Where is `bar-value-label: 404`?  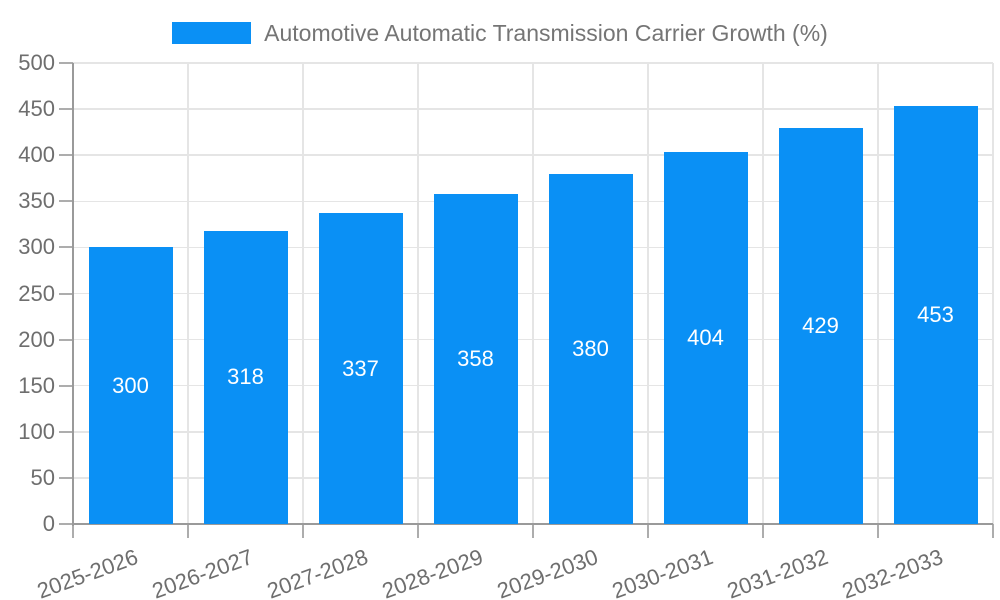 bar-value-label: 404 is located at coordinates (705, 337).